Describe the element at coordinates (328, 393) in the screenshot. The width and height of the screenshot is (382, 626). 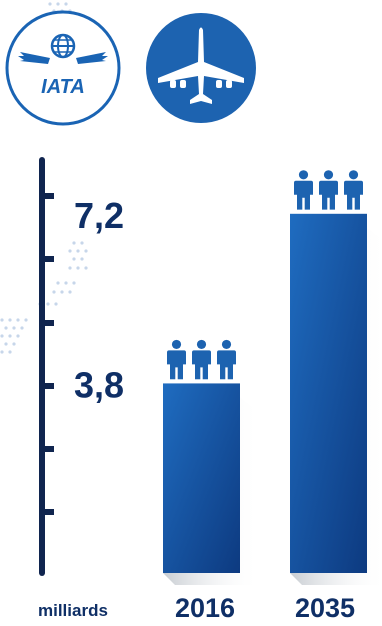
I see `bar-2035` at that location.